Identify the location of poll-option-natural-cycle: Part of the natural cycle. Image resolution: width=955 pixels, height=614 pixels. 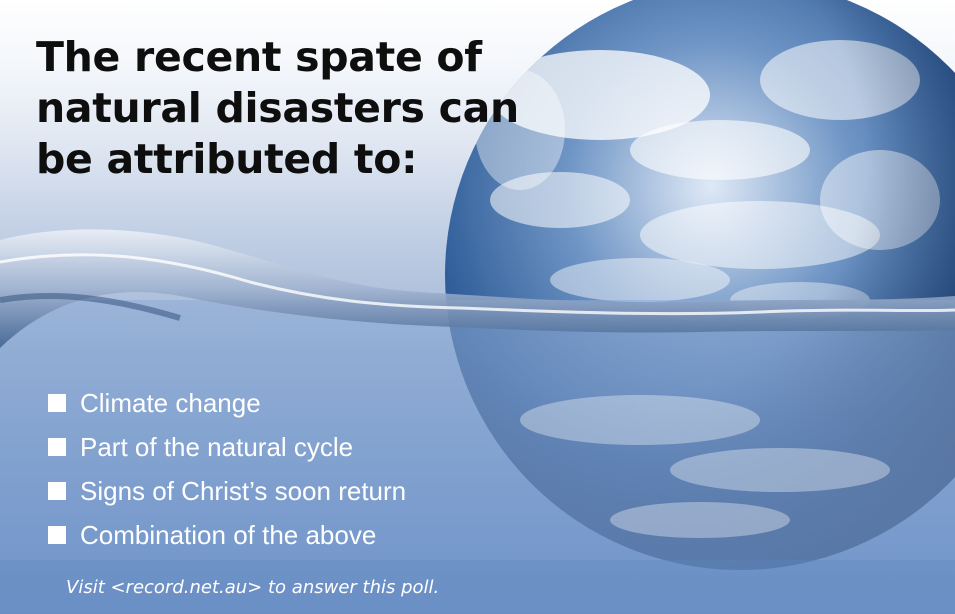
(227, 447).